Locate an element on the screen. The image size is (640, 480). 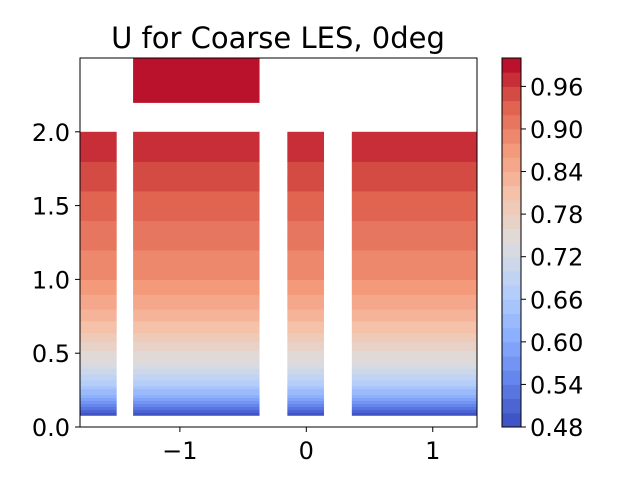
y-tick-label: 0.0 is located at coordinates (51, 428).